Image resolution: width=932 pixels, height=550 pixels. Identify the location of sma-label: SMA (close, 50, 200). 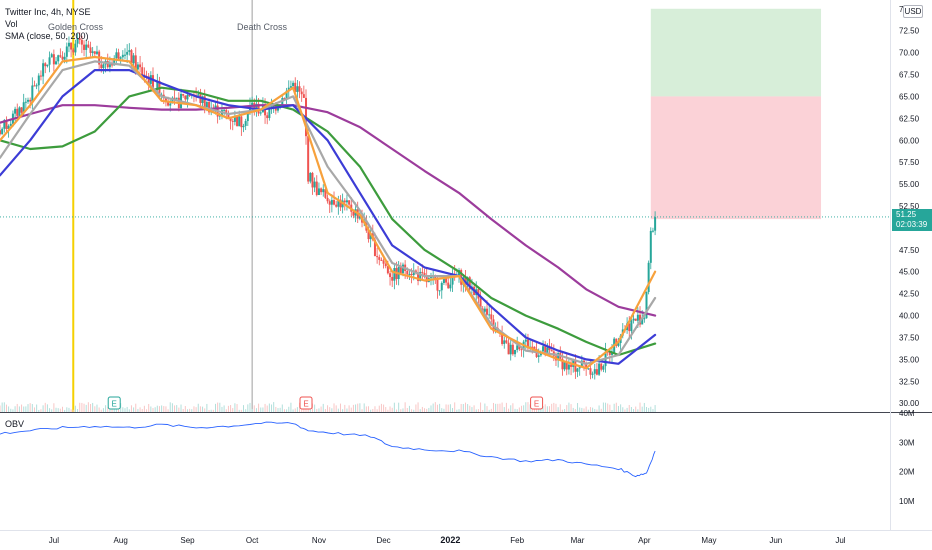
(47, 36).